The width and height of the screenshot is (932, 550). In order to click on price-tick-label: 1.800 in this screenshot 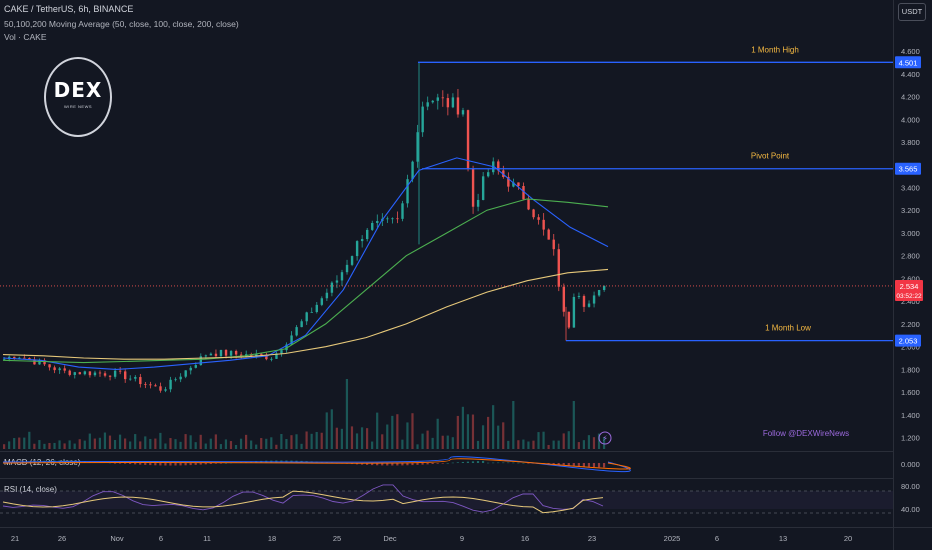, I will do `click(910, 369)`.